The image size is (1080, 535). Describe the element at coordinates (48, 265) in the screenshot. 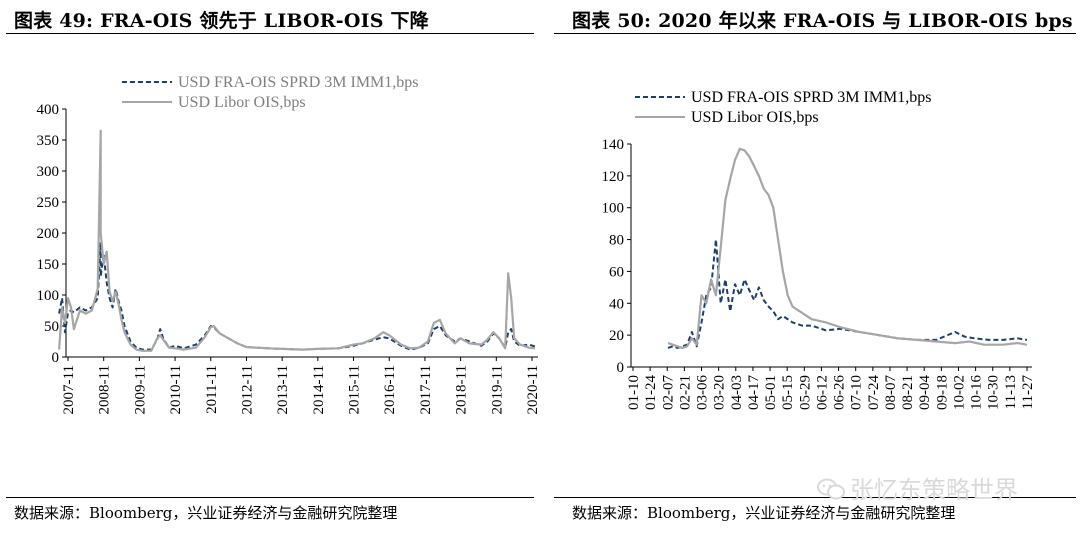

I see `left-y-tick-label: 150` at that location.